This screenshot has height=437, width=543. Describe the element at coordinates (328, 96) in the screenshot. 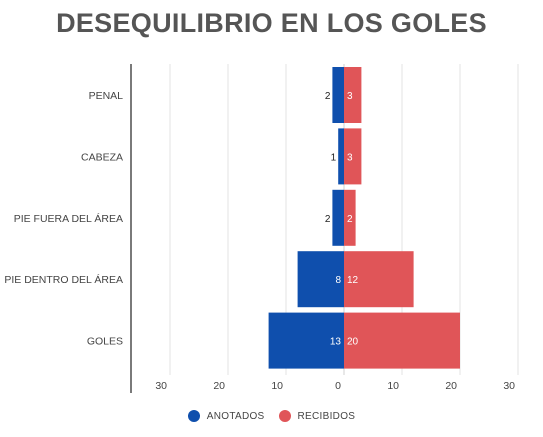

I see `data-label-anotados-0: 2` at that location.